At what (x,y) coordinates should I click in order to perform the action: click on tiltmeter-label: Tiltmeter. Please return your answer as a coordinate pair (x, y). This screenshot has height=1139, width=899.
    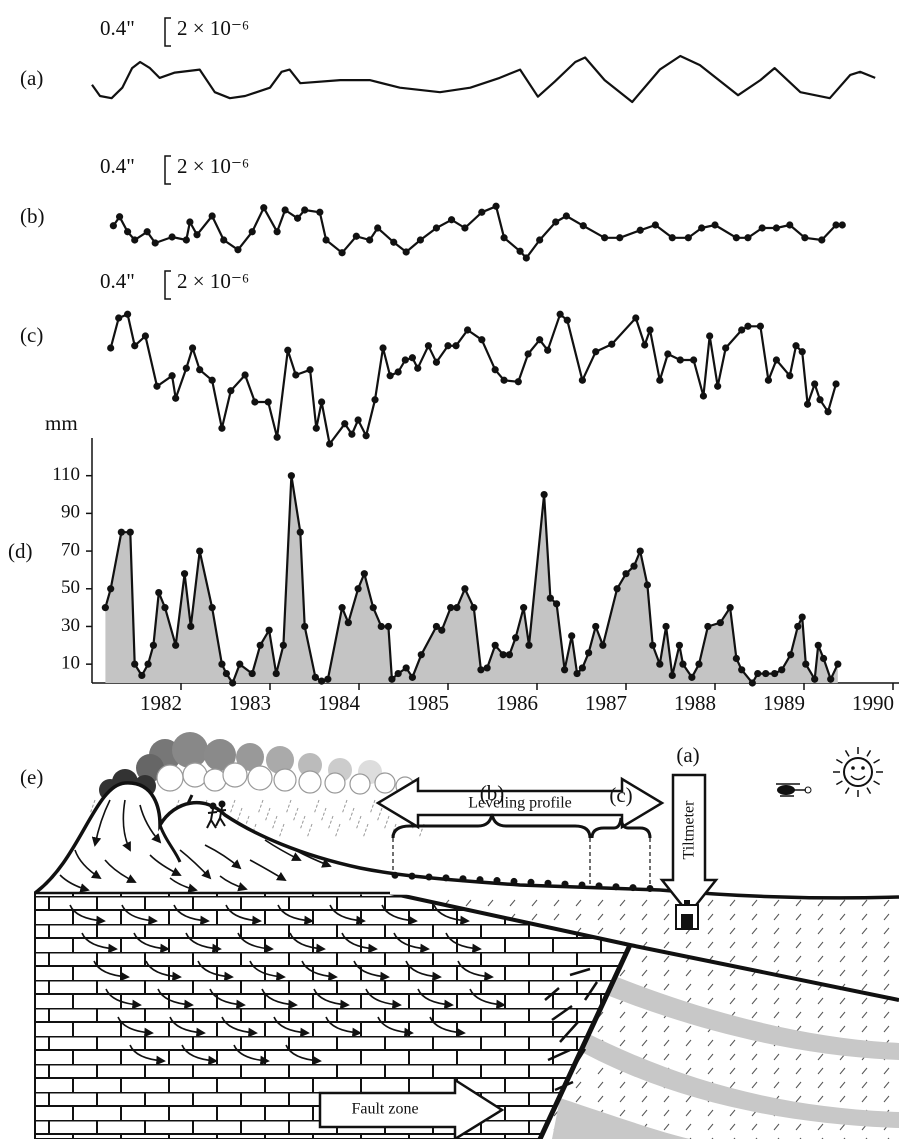
    Looking at the image, I should click on (689, 830).